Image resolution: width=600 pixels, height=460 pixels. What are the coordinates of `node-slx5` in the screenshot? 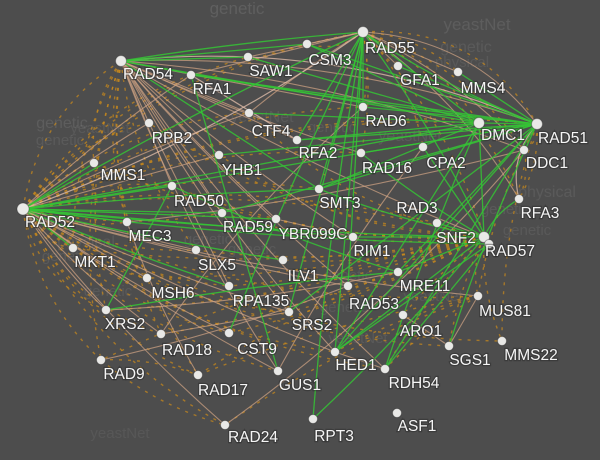 It's located at (196, 250).